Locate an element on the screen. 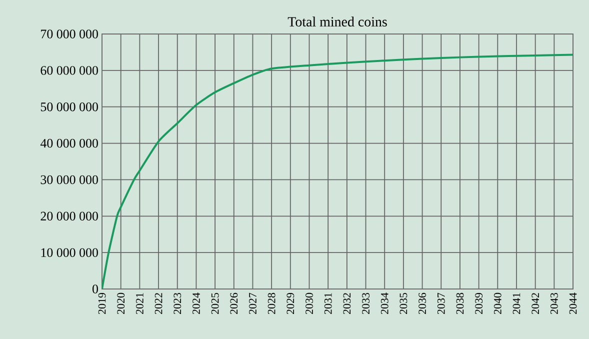  y-tick-label: 40 000 000 is located at coordinates (69, 143).